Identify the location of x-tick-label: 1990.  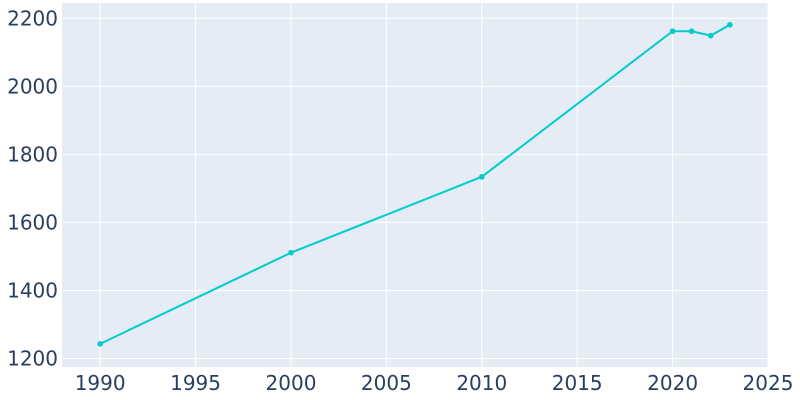
(100, 383).